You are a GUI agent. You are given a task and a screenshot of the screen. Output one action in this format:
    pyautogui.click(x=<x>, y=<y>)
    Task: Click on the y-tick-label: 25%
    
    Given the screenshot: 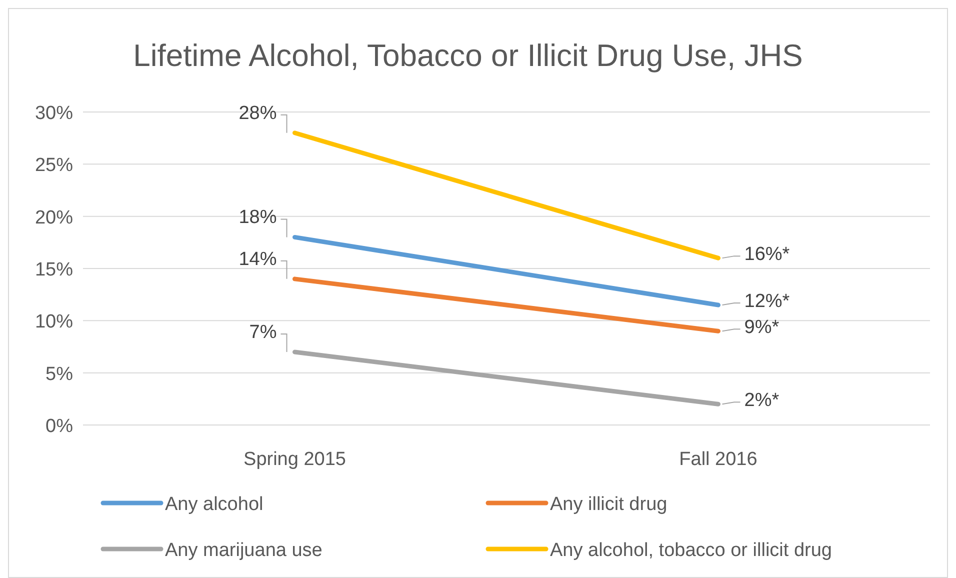 What is the action you would take?
    pyautogui.click(x=54, y=165)
    